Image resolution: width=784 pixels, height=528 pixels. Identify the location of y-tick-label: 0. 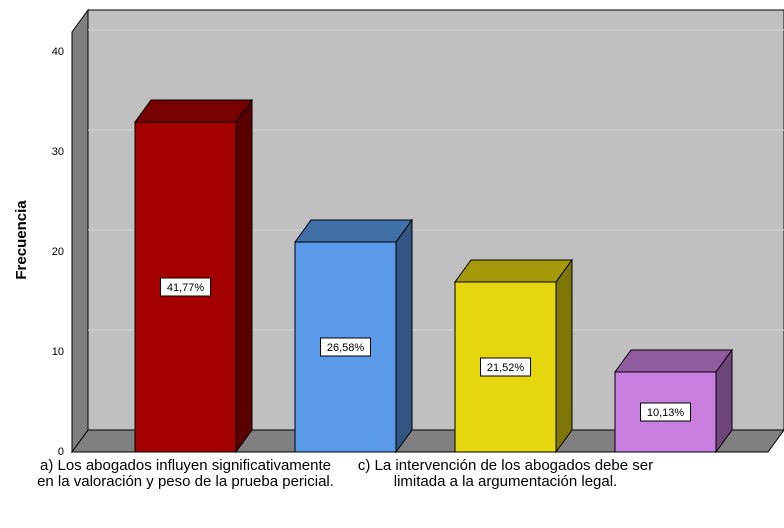
(61, 452).